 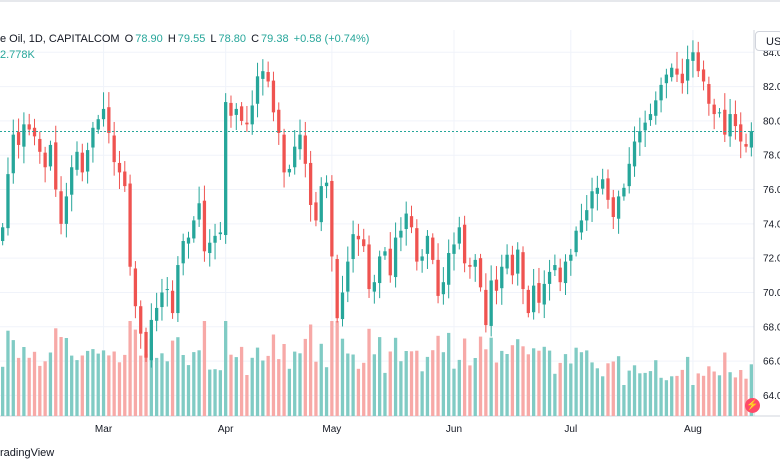 What do you see at coordinates (27, 453) in the screenshot?
I see `brand-footer: radingView` at bounding box center [27, 453].